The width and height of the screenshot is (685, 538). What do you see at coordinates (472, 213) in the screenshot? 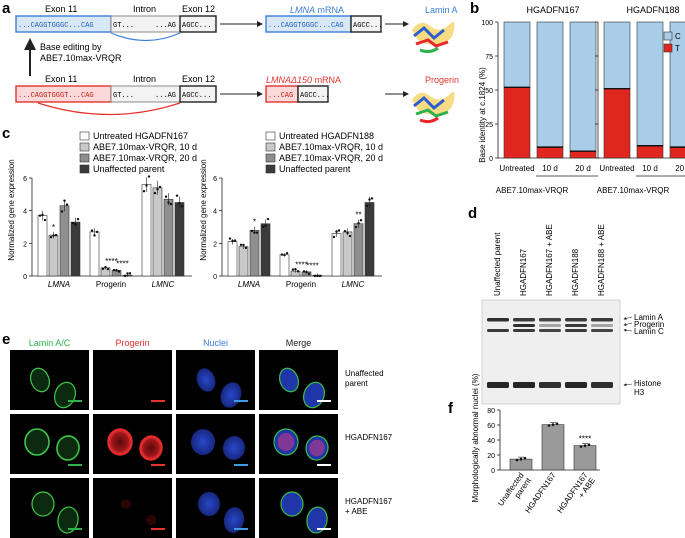
I see `panel-label-d: d` at bounding box center [472, 213].